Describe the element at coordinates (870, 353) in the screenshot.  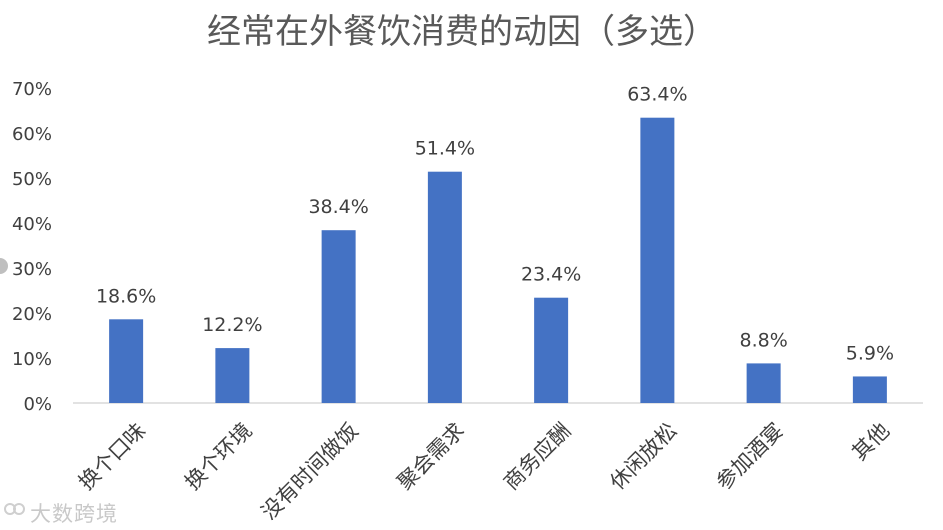
I see `data-label: 5.9%` at that location.